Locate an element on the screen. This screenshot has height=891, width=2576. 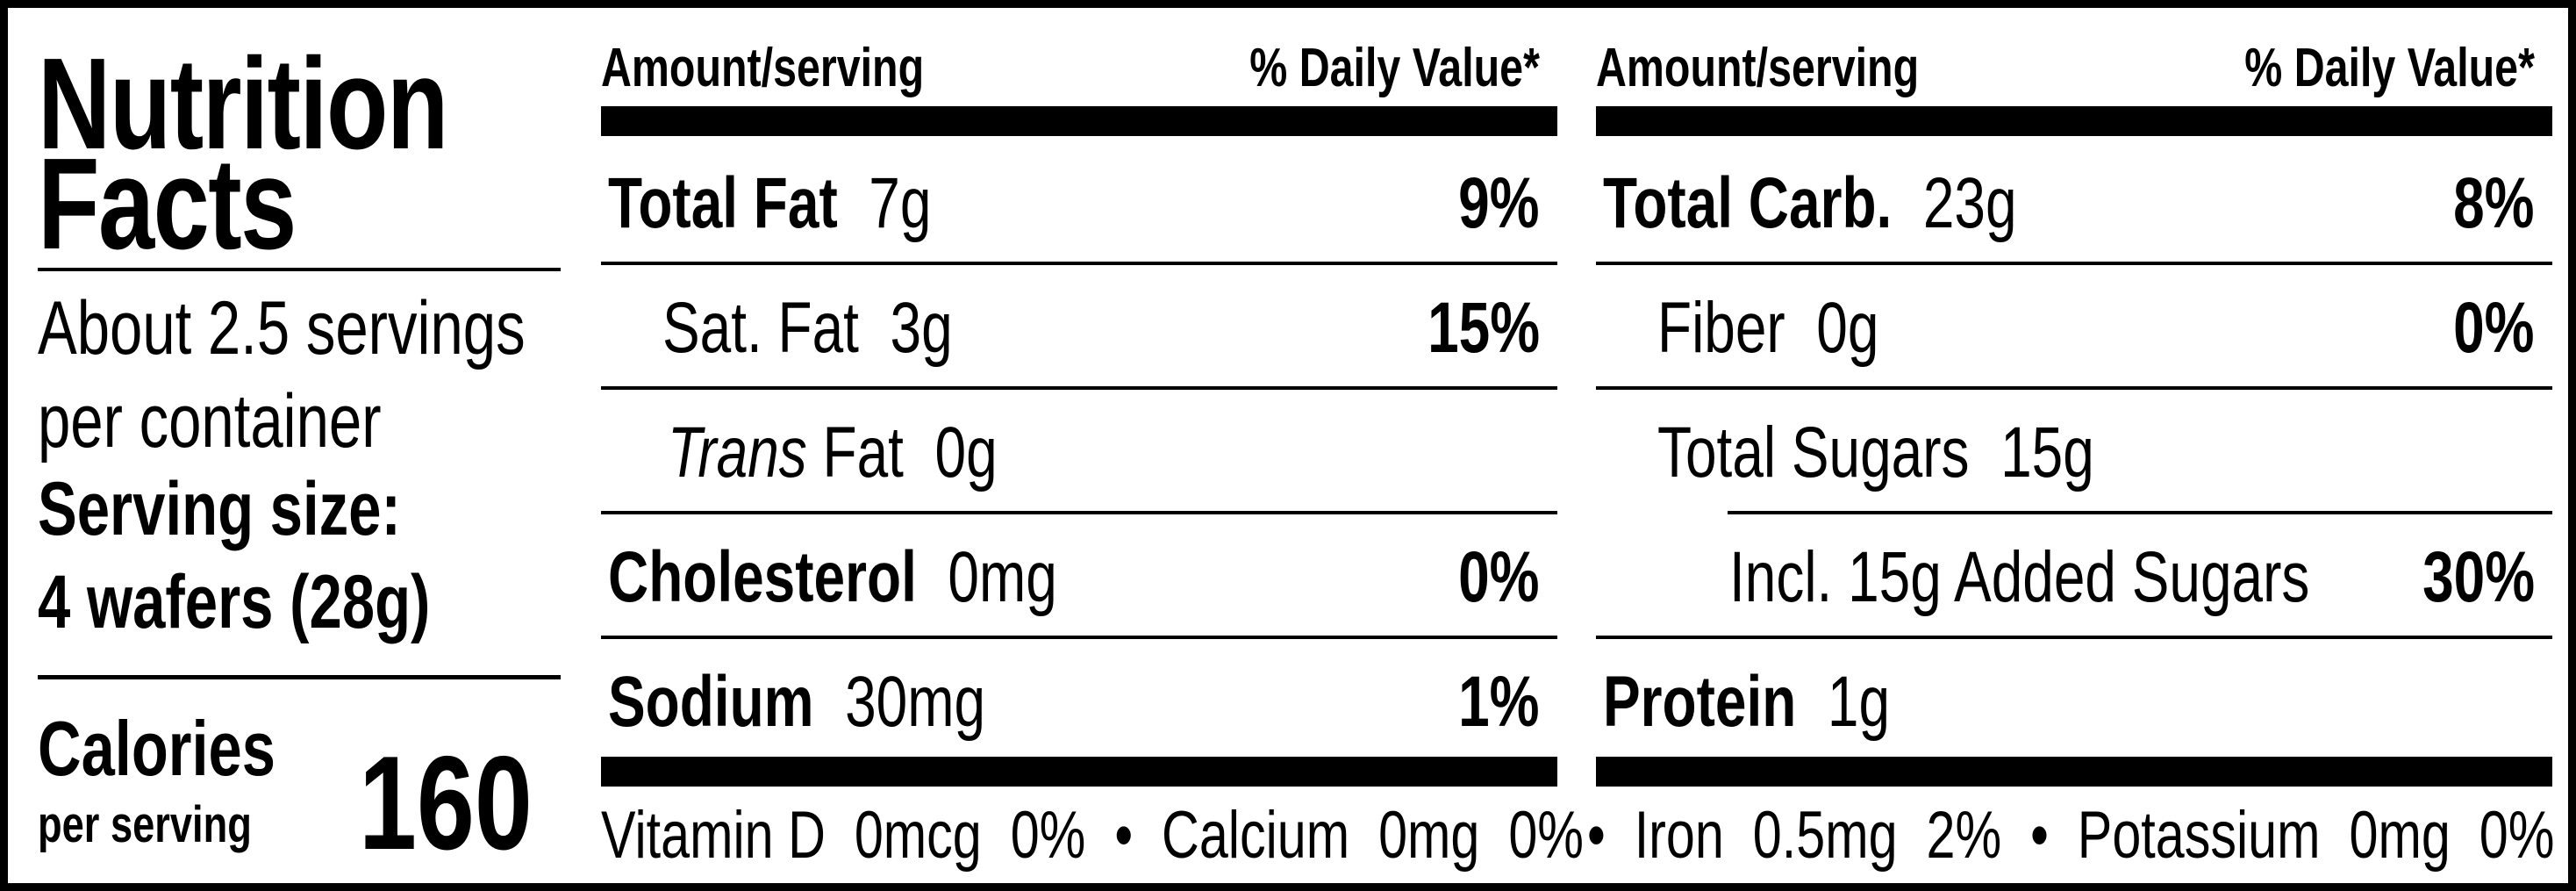
servings-line-1: About 2.5 servings is located at coordinates (282, 328).